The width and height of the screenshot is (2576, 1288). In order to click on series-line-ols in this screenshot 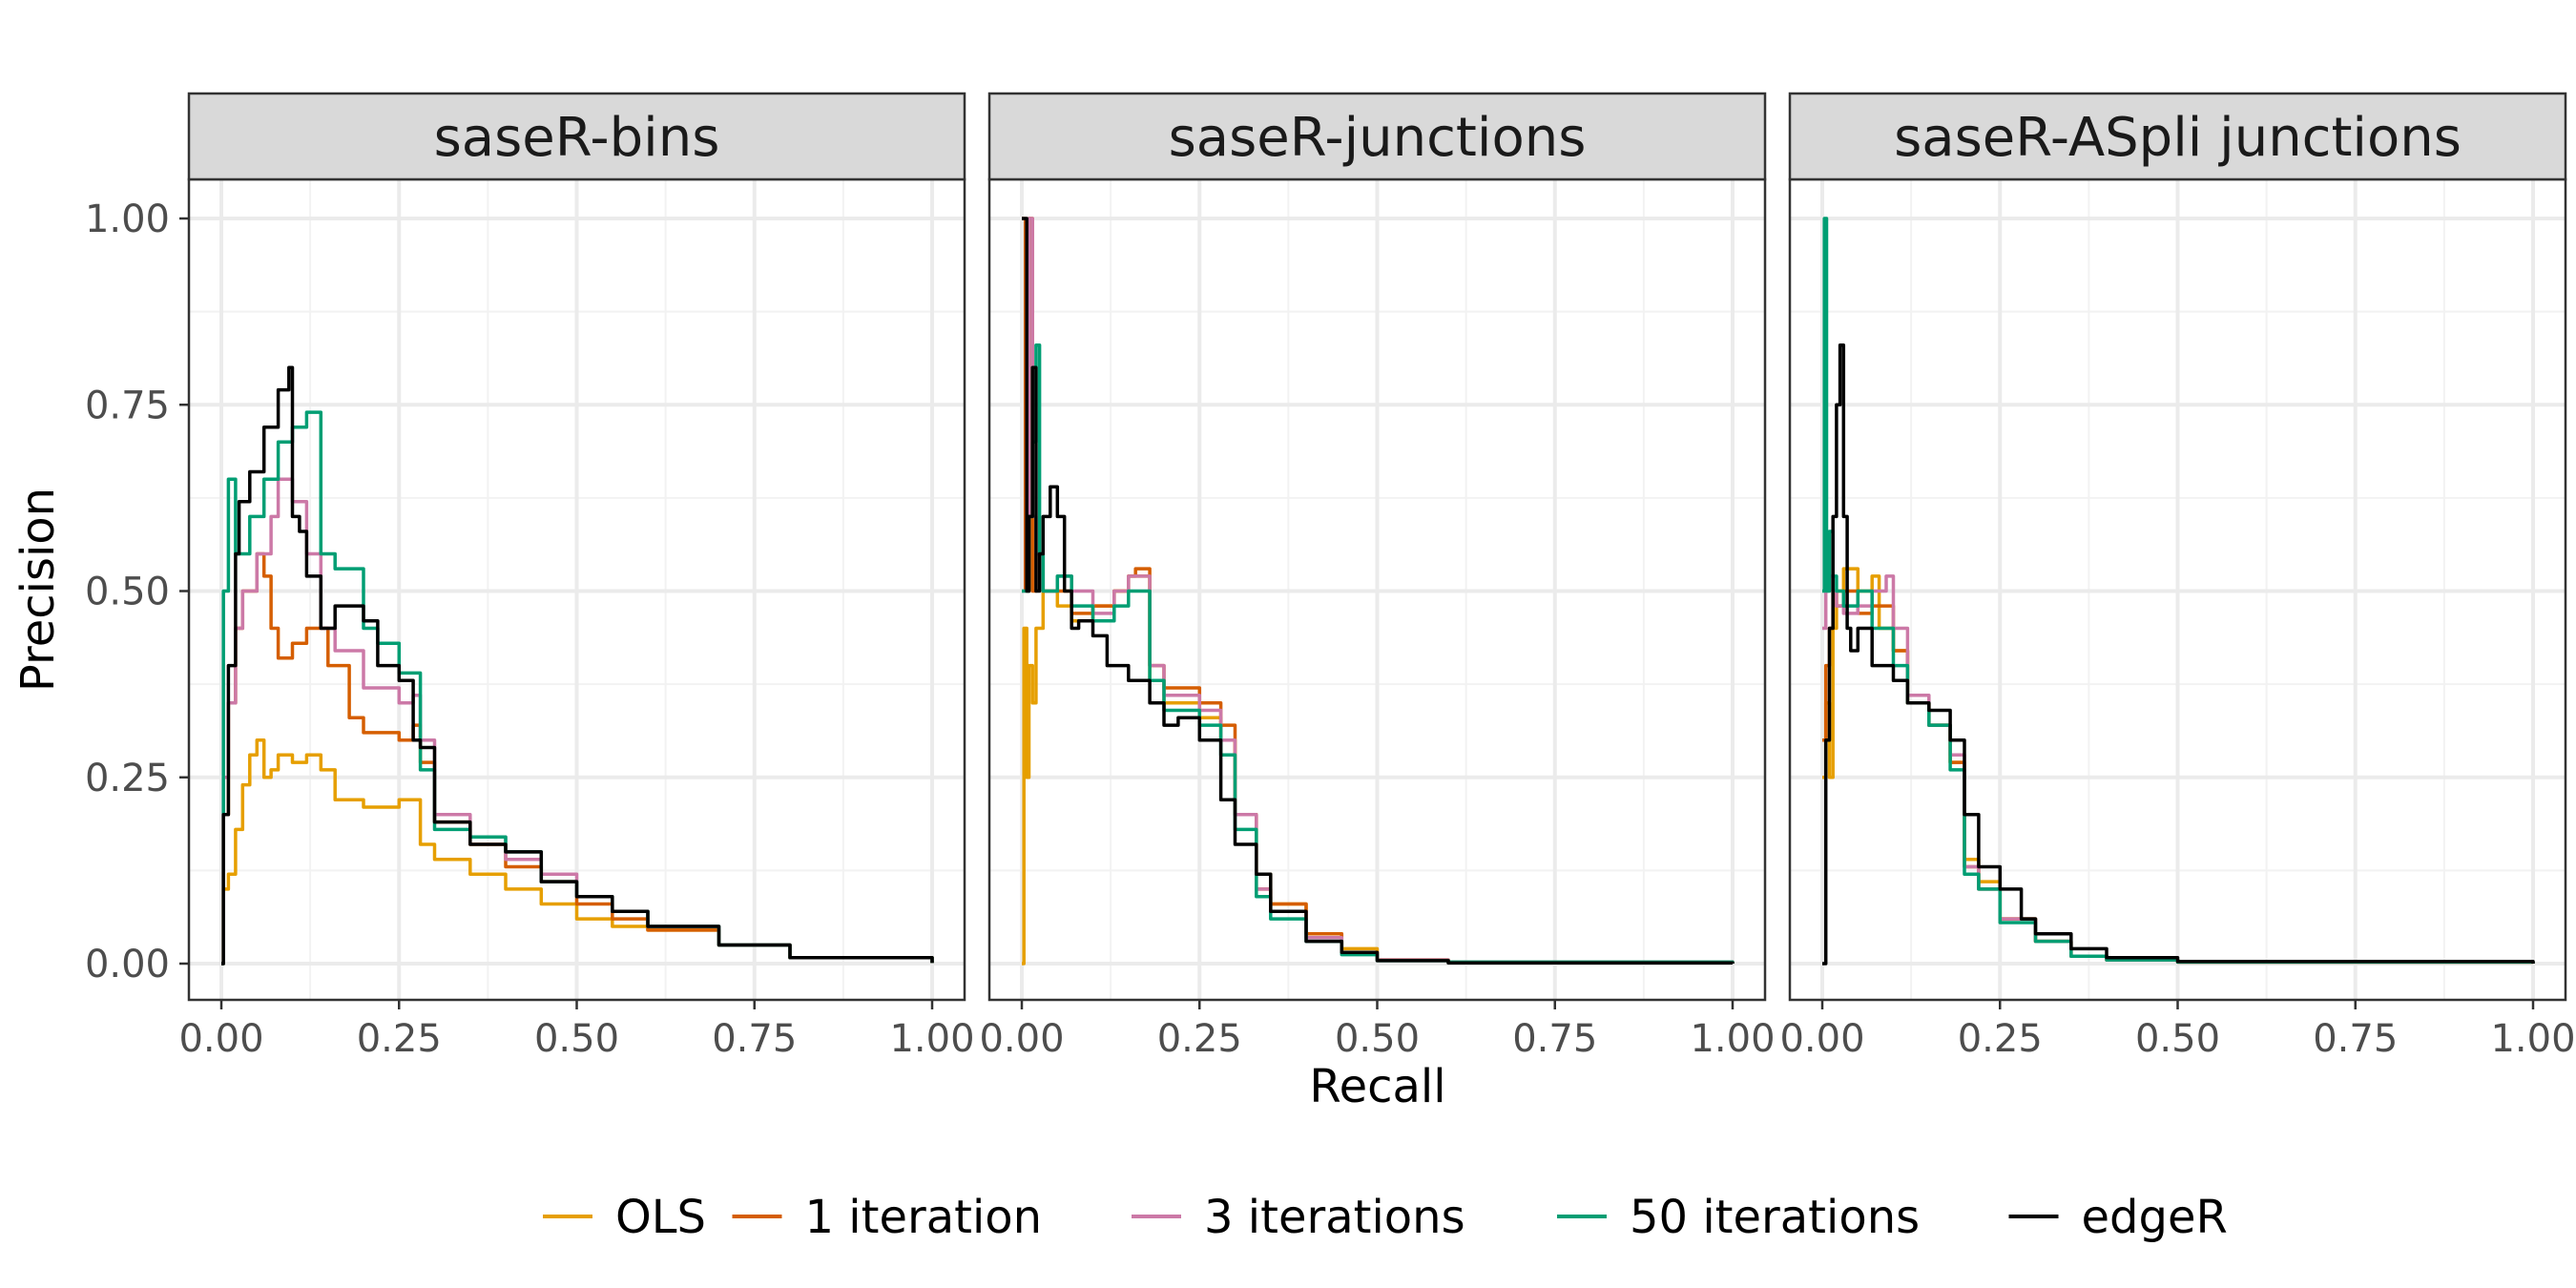, I will do `click(577, 851)`.